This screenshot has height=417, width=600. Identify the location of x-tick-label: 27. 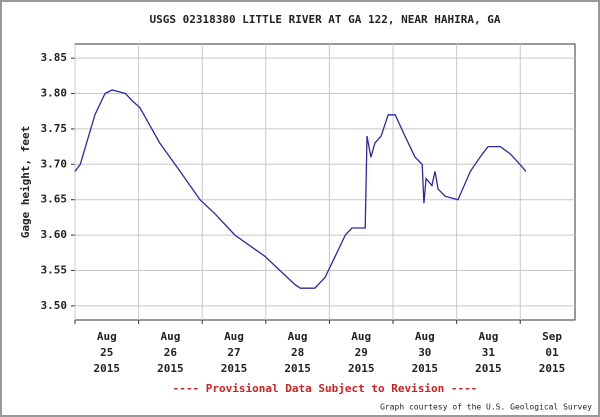
(233, 352).